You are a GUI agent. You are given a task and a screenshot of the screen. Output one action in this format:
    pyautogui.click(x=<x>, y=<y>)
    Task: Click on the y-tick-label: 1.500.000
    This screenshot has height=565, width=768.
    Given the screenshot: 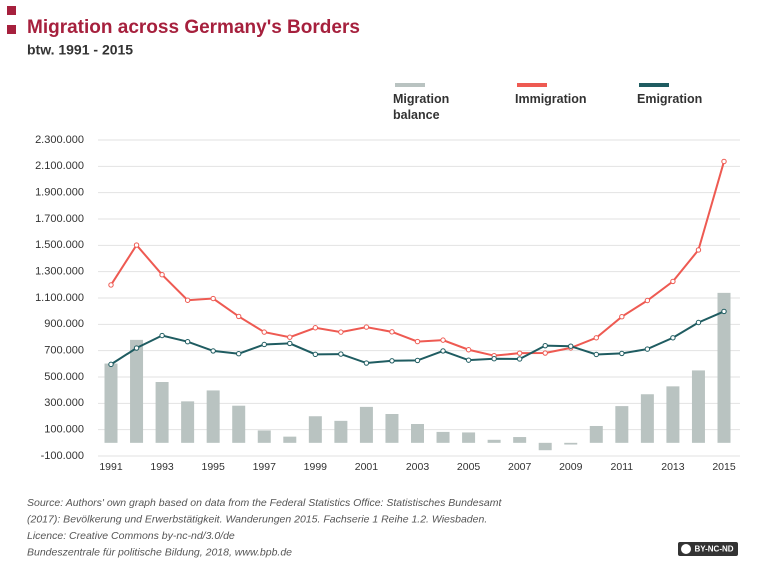 What is the action you would take?
    pyautogui.click(x=59, y=245)
    